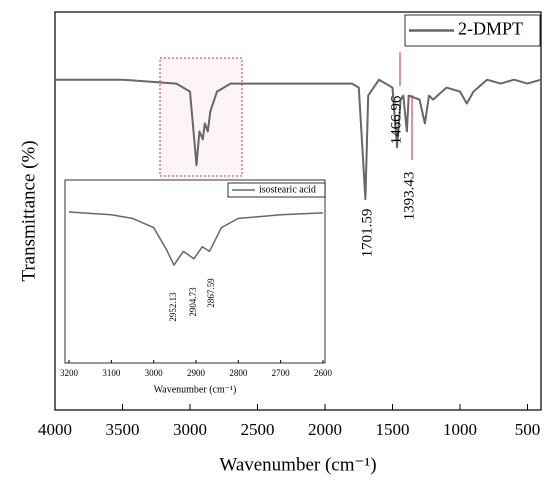 The image size is (550, 489). What do you see at coordinates (490, 29) in the screenshot?
I see `legend-label: 2-DMPT` at bounding box center [490, 29].